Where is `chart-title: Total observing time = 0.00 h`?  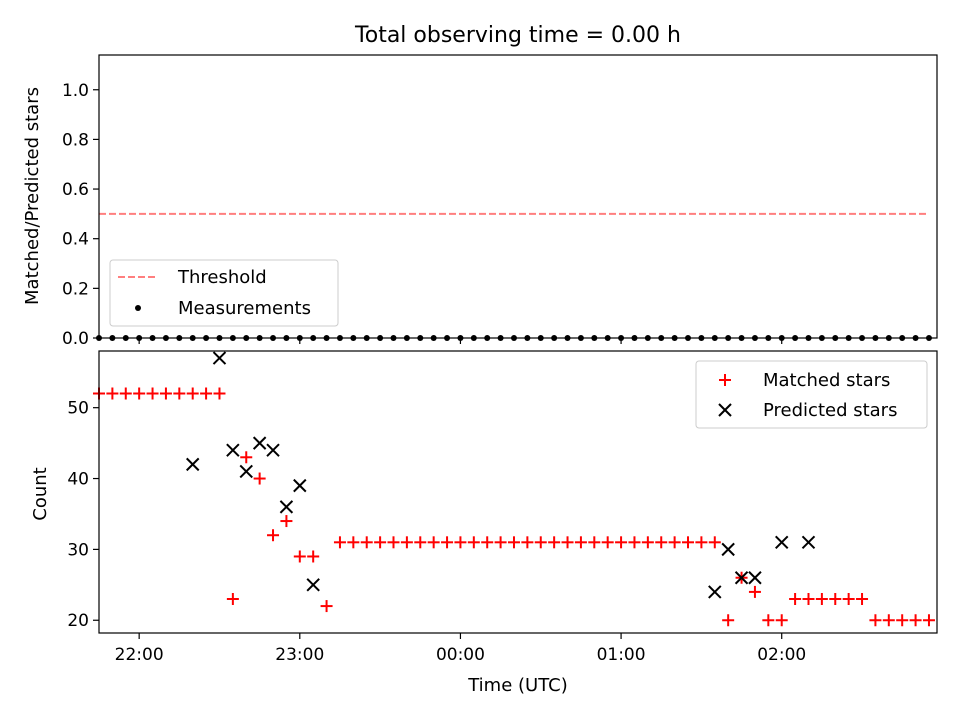 chart-title: Total observing time = 0.00 h is located at coordinates (517, 35).